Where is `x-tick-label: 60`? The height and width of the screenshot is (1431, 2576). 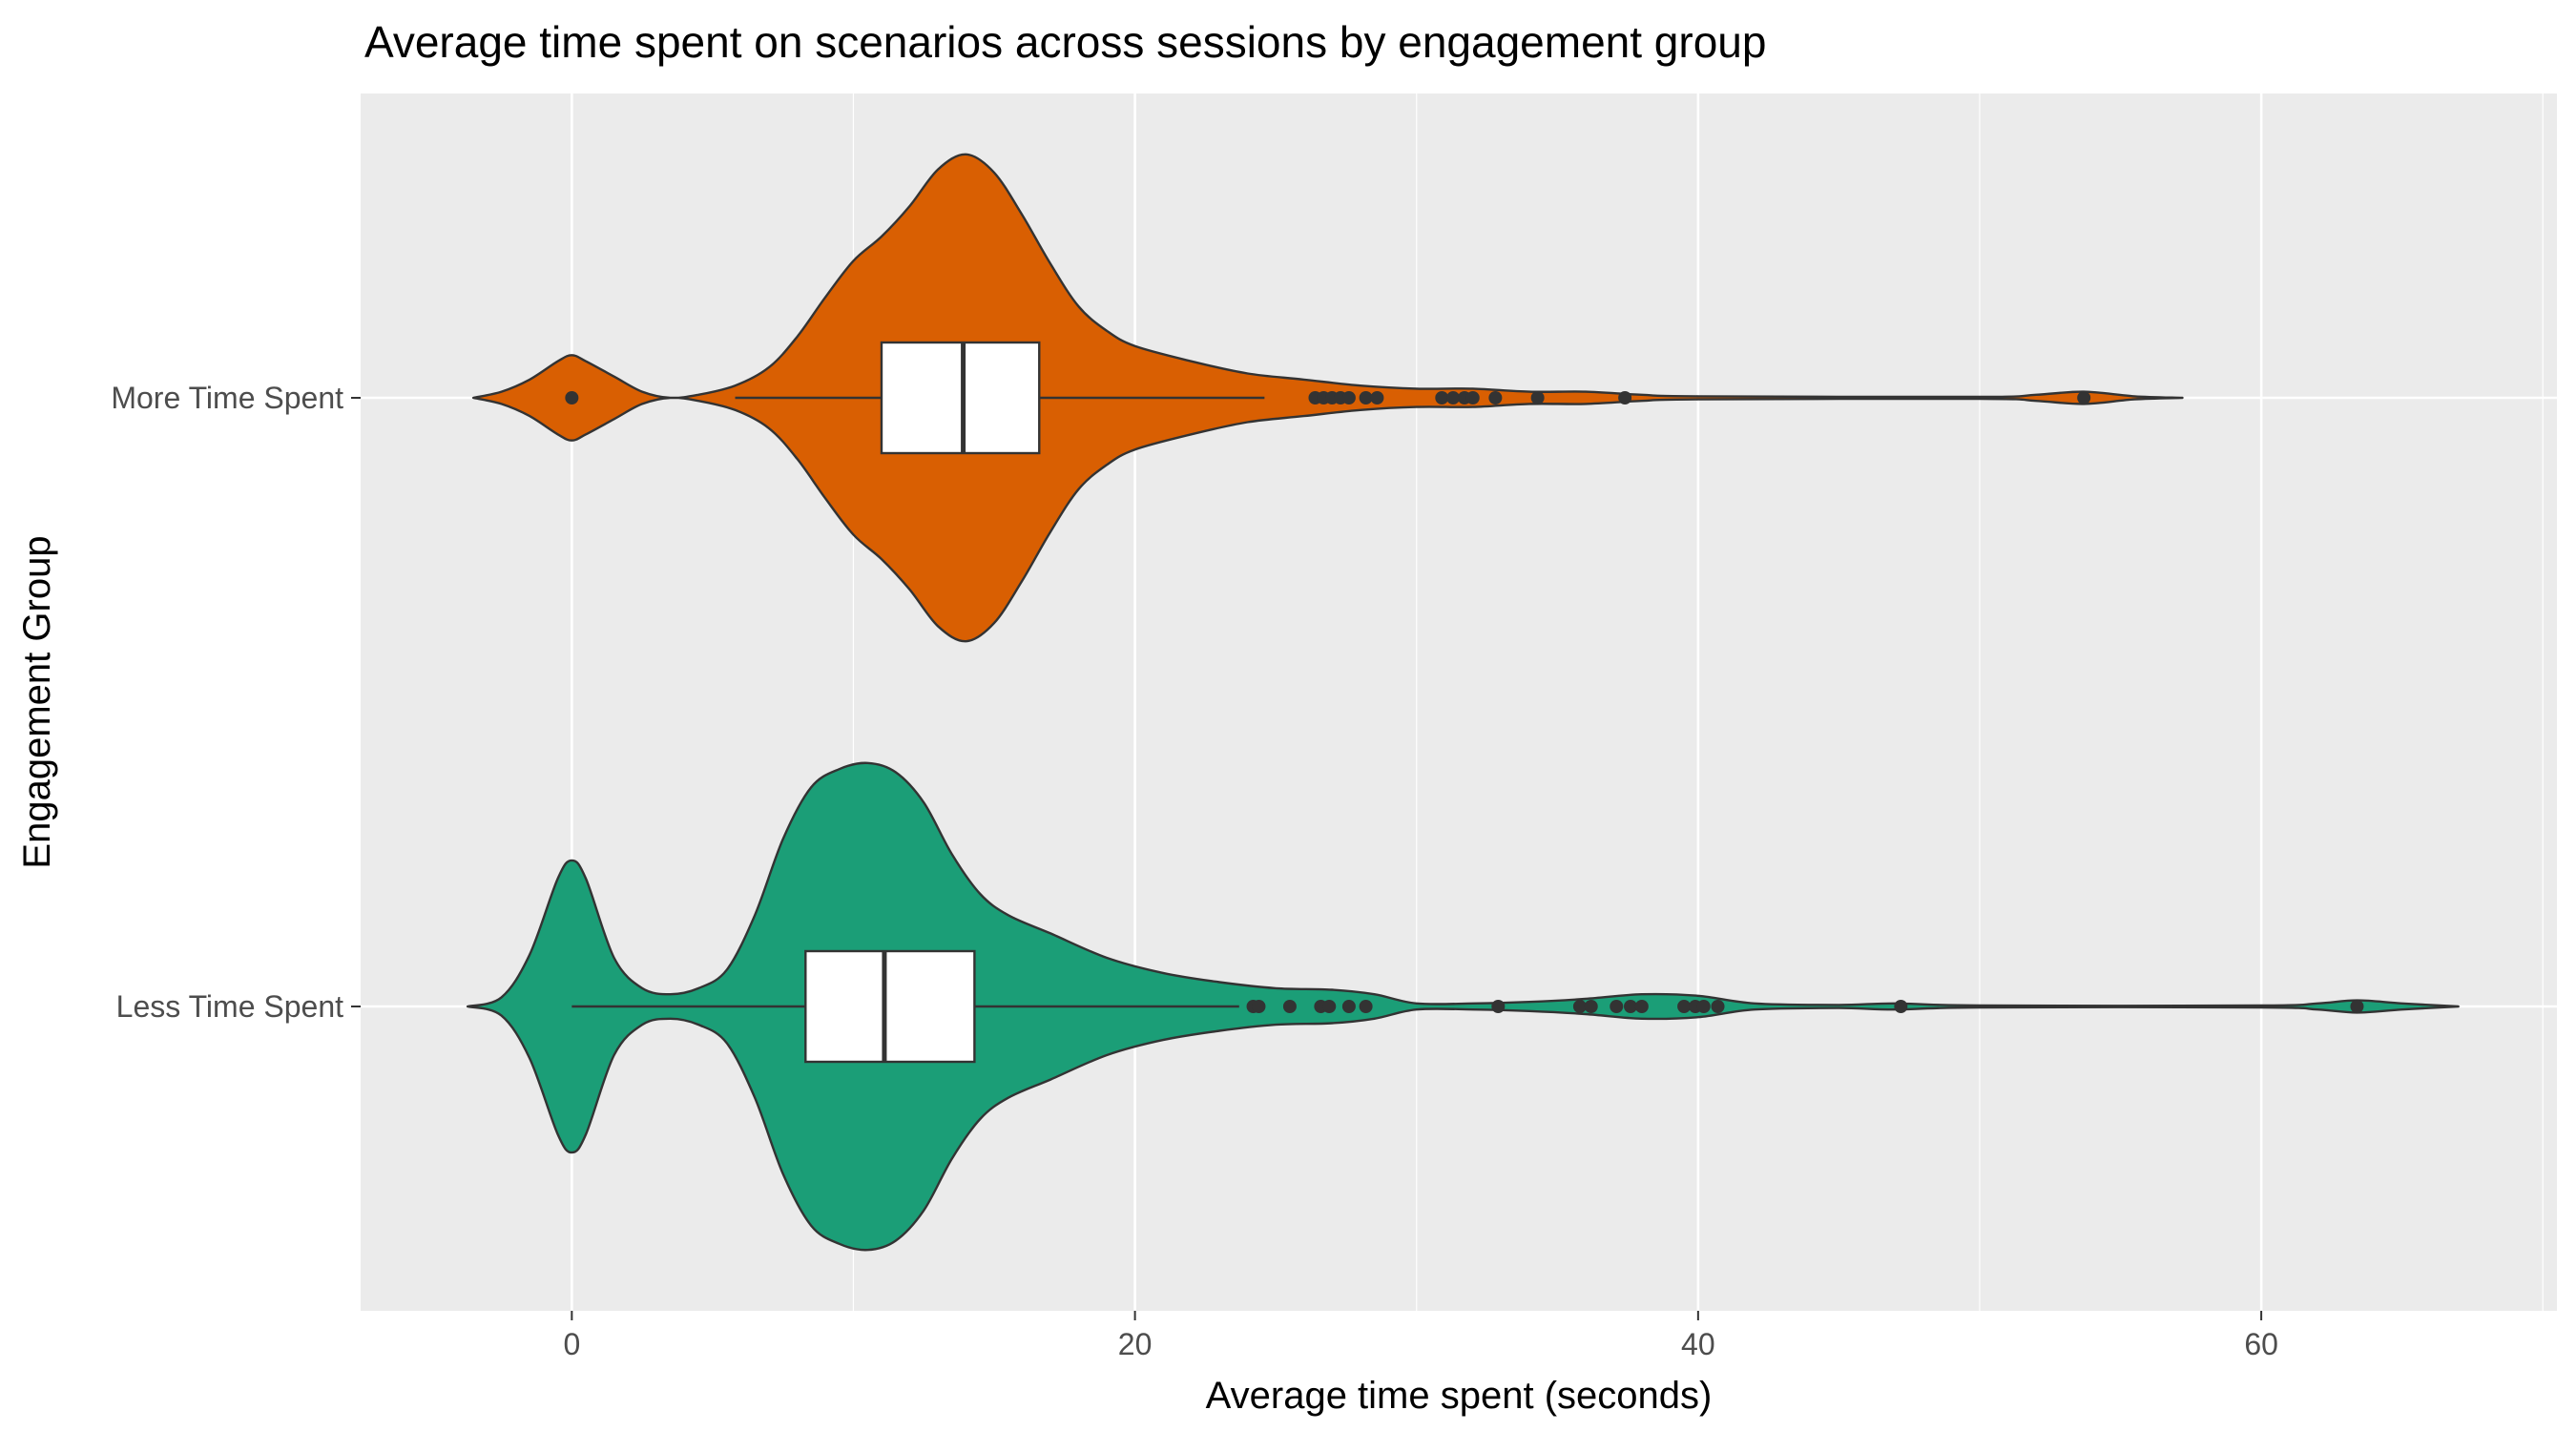
x-tick-label: 60 is located at coordinates (2261, 1344).